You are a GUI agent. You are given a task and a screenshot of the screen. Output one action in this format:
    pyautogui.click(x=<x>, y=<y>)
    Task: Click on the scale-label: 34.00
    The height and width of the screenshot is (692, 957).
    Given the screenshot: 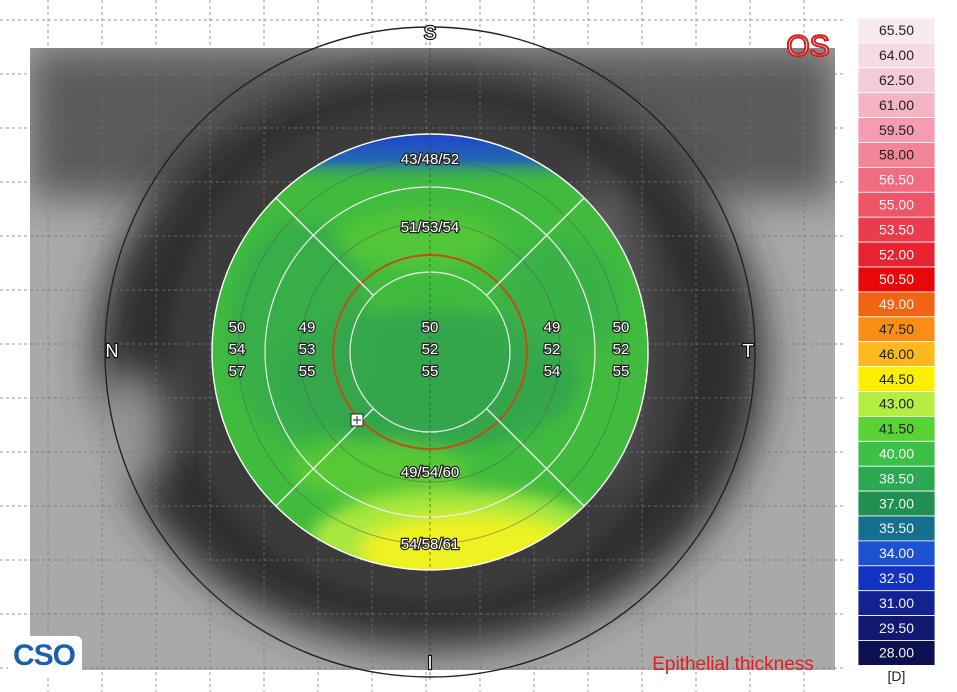 What is the action you would take?
    pyautogui.click(x=896, y=553)
    